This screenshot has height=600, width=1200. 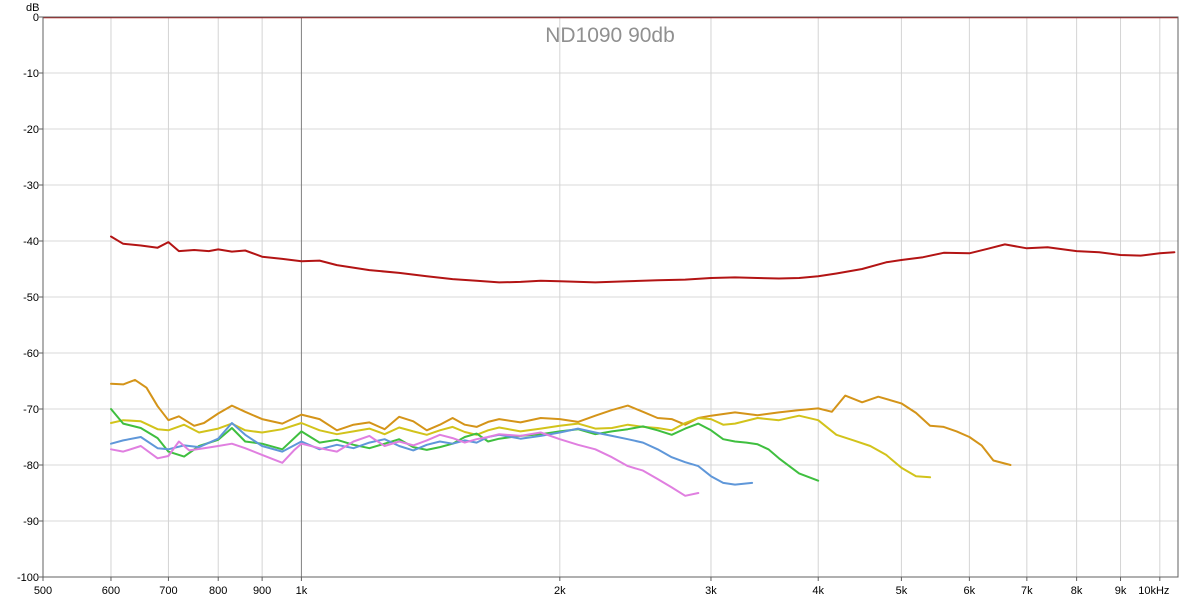 What do you see at coordinates (31, 74) in the screenshot?
I see `y-tick-label: -10` at bounding box center [31, 74].